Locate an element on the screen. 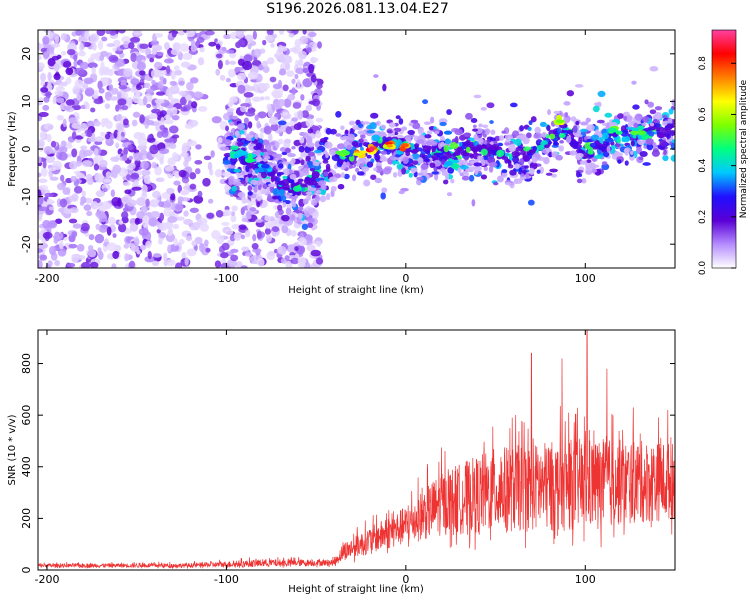  y-tick-label: 20 is located at coordinates (26, 54).